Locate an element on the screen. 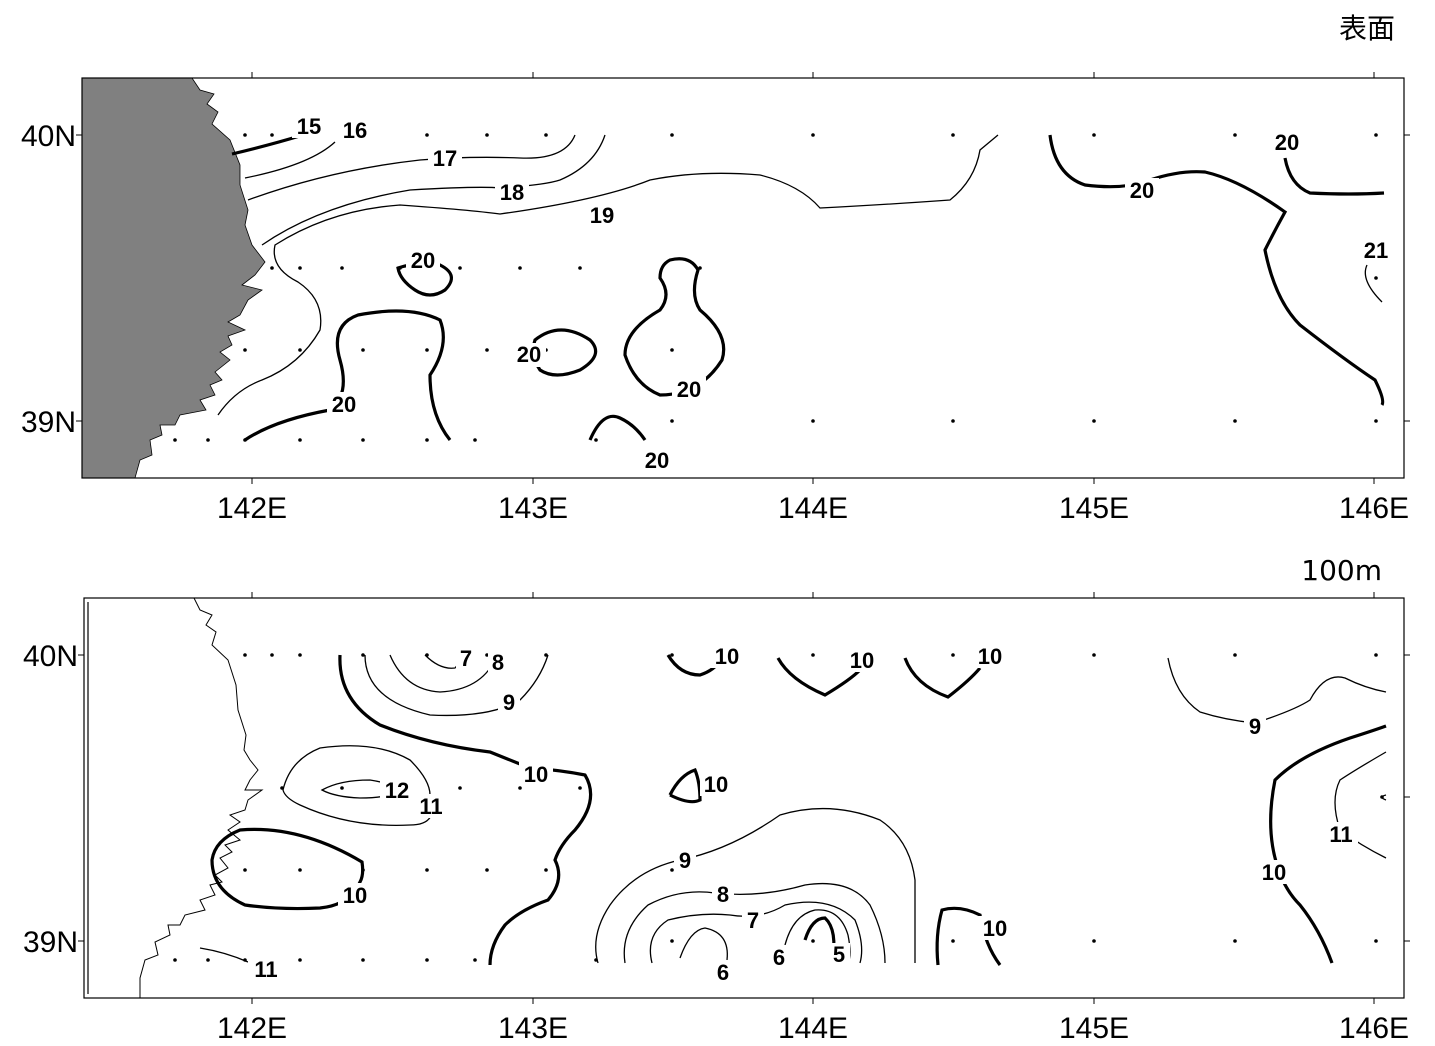  depth-panel-title: 100m is located at coordinates (1341, 570).